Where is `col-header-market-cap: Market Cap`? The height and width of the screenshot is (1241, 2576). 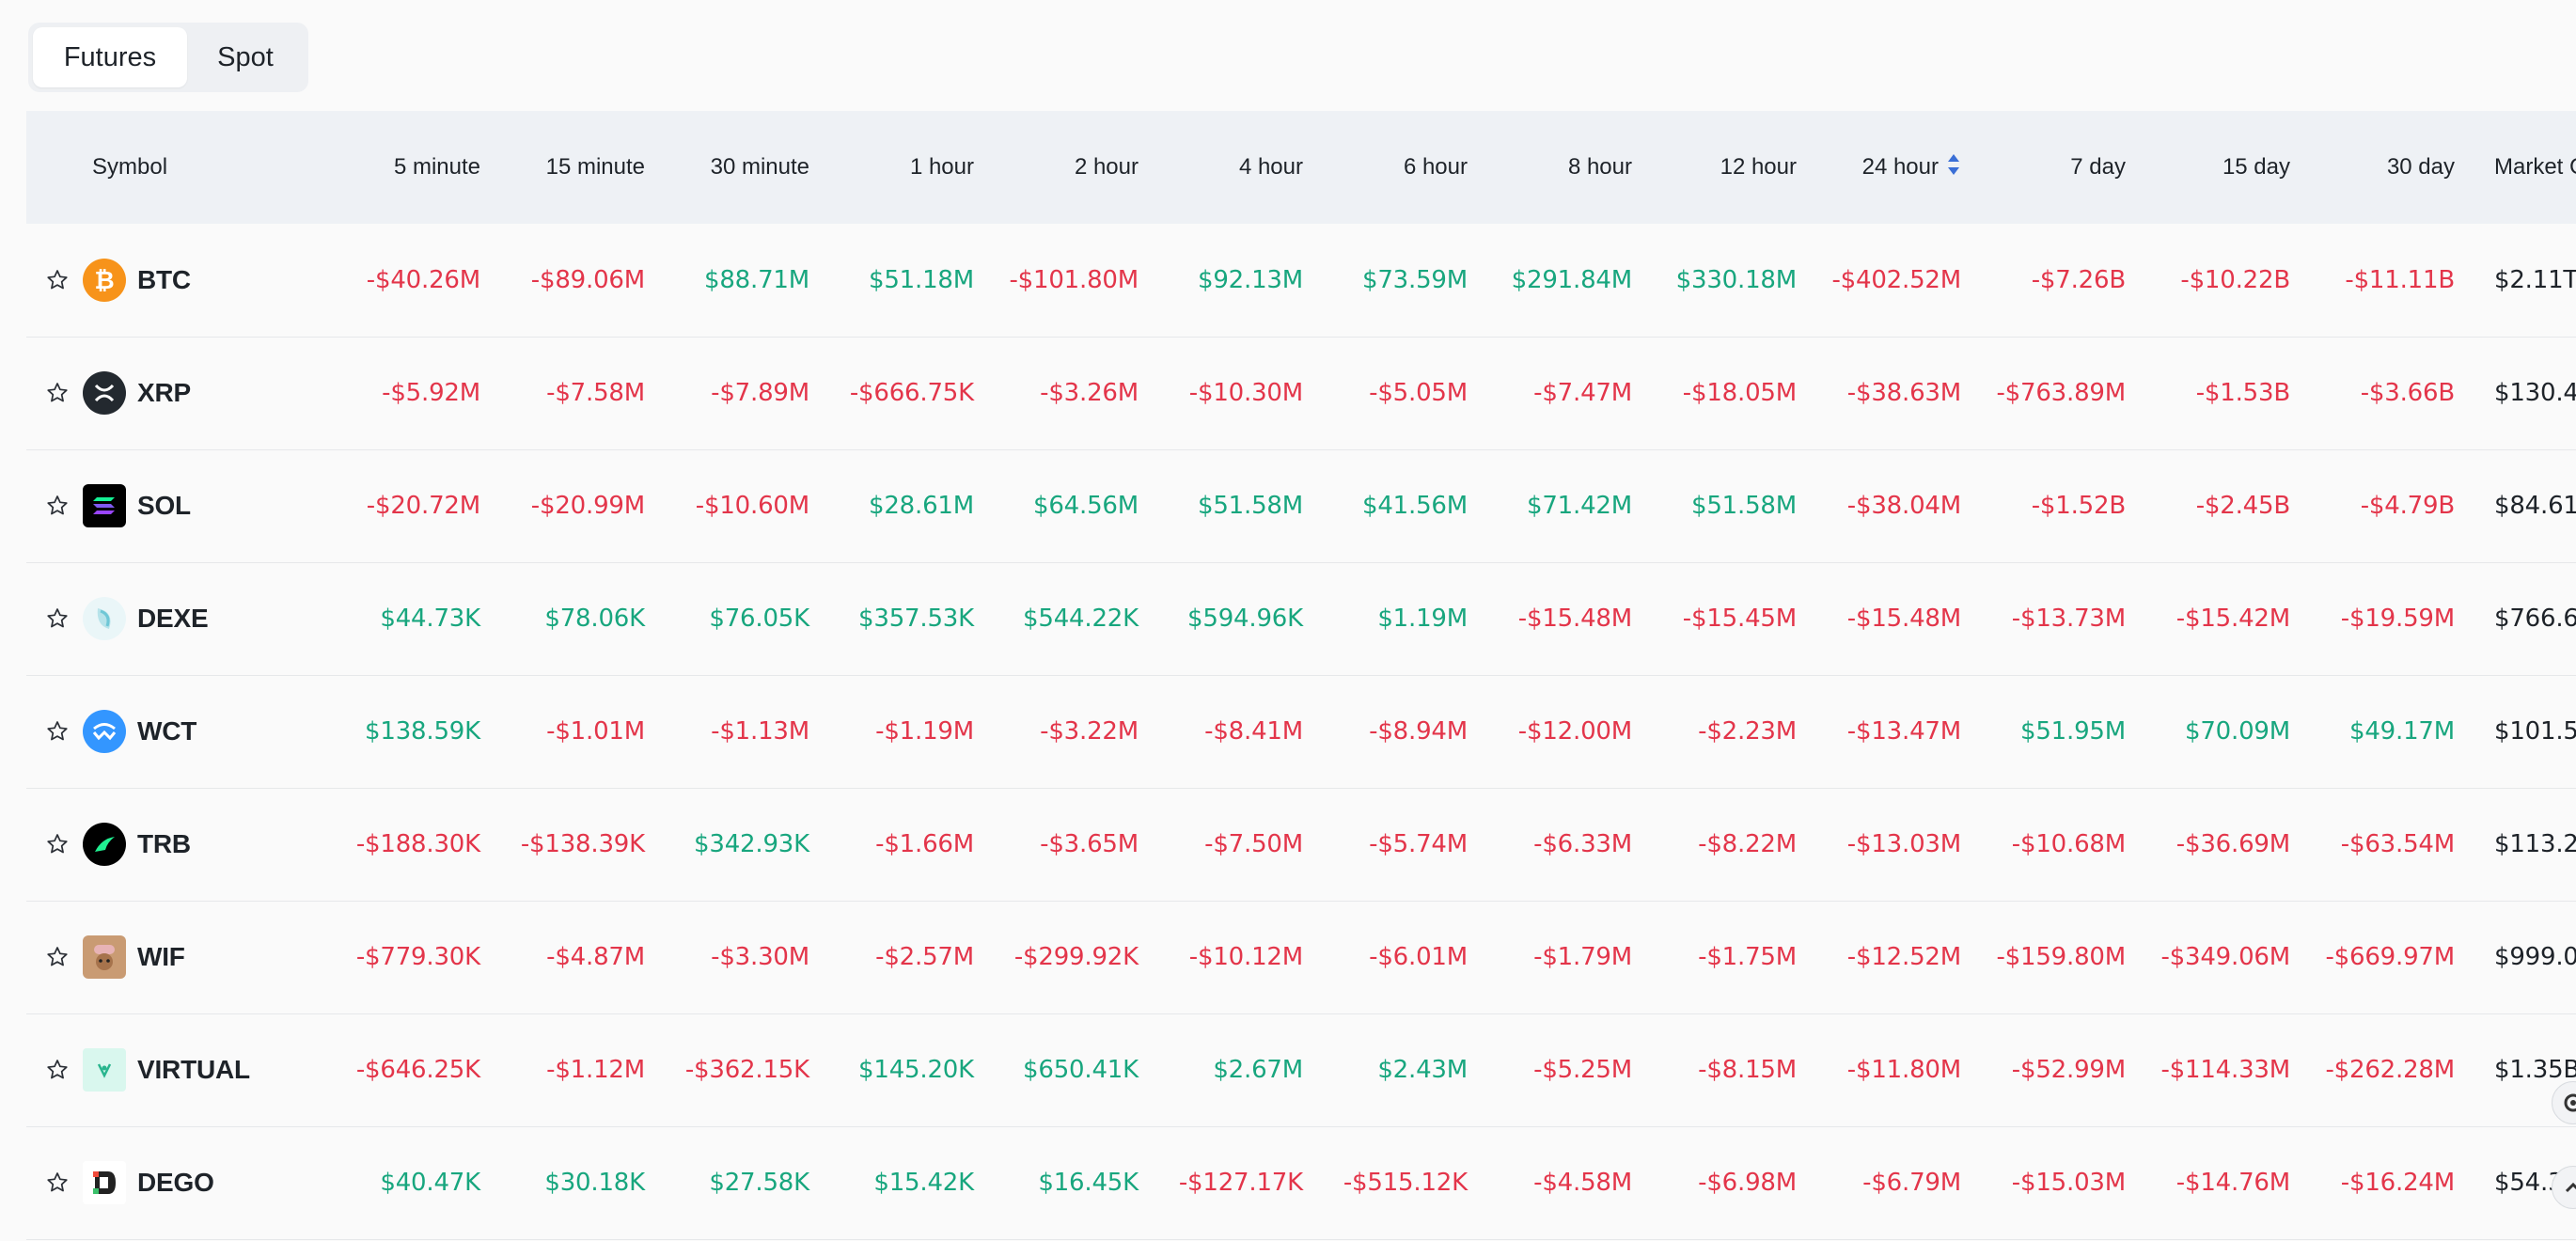
col-header-market-cap: Market Cap is located at coordinates (2535, 167).